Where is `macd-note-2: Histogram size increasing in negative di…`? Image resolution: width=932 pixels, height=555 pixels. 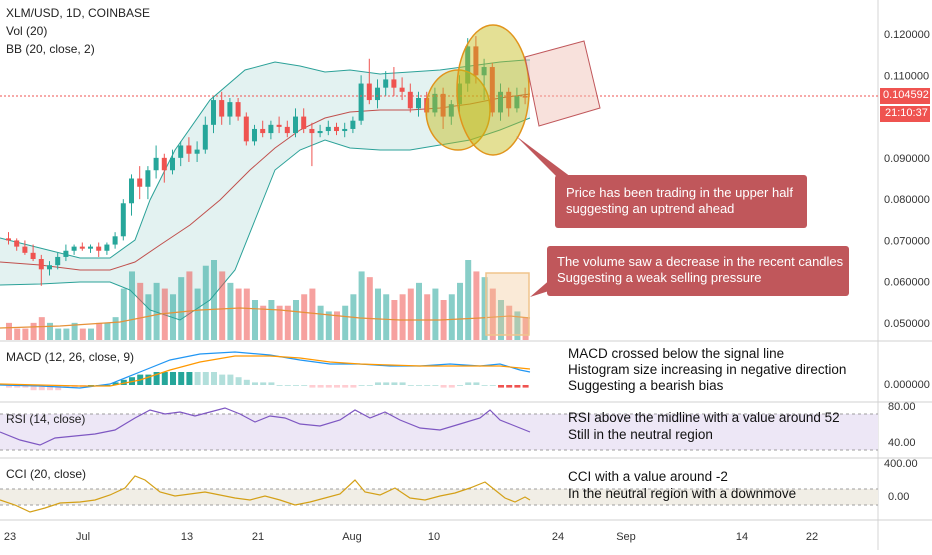
macd-note-2: Histogram size increasing in negative di… is located at coordinates (707, 369).